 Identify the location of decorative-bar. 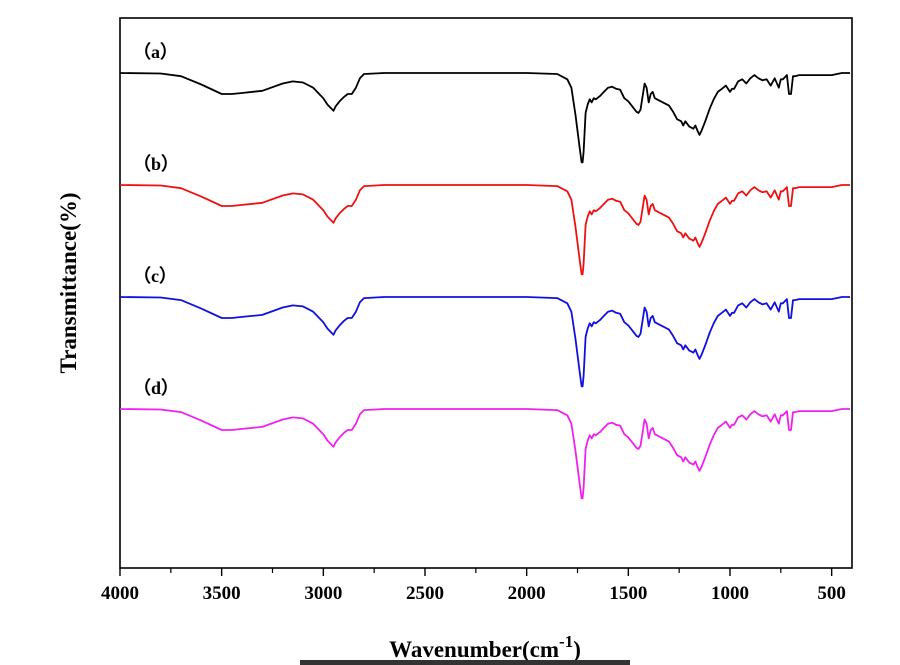
(465, 662).